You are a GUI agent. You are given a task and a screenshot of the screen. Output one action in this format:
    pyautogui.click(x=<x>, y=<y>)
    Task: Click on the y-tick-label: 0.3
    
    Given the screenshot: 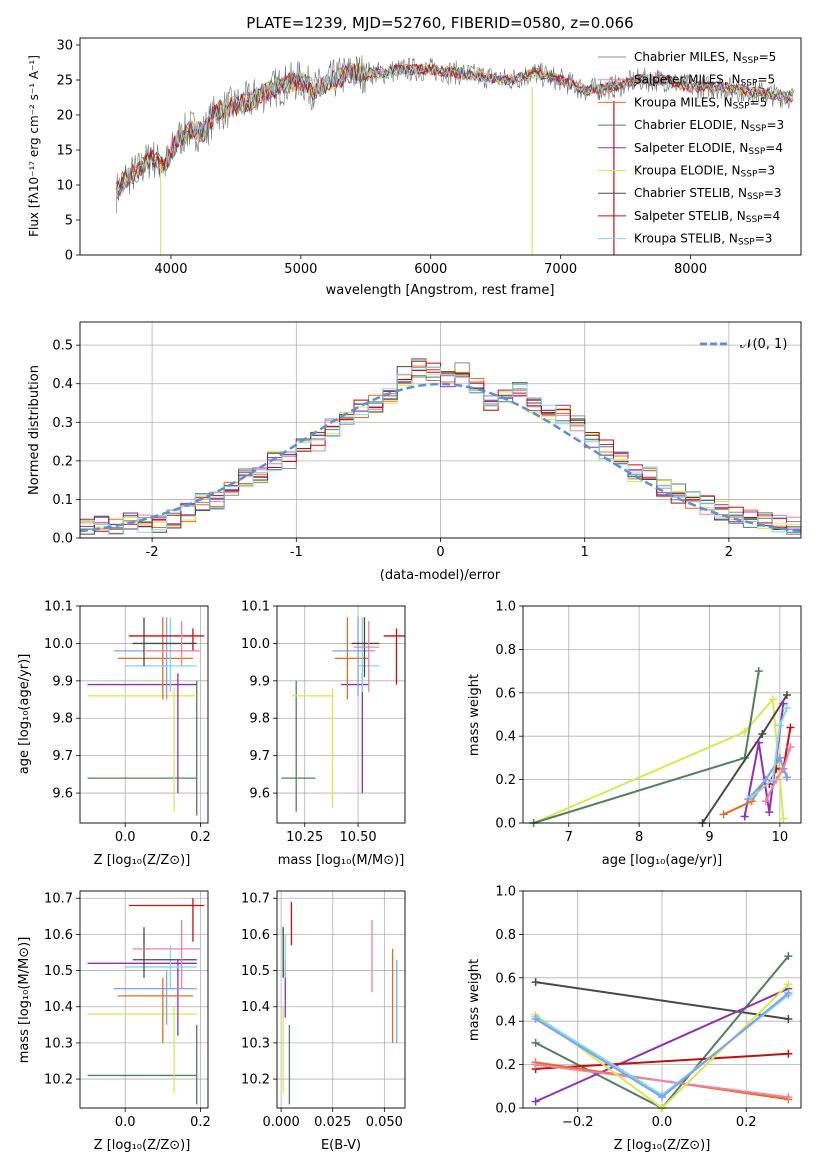 What is the action you would take?
    pyautogui.click(x=62, y=423)
    